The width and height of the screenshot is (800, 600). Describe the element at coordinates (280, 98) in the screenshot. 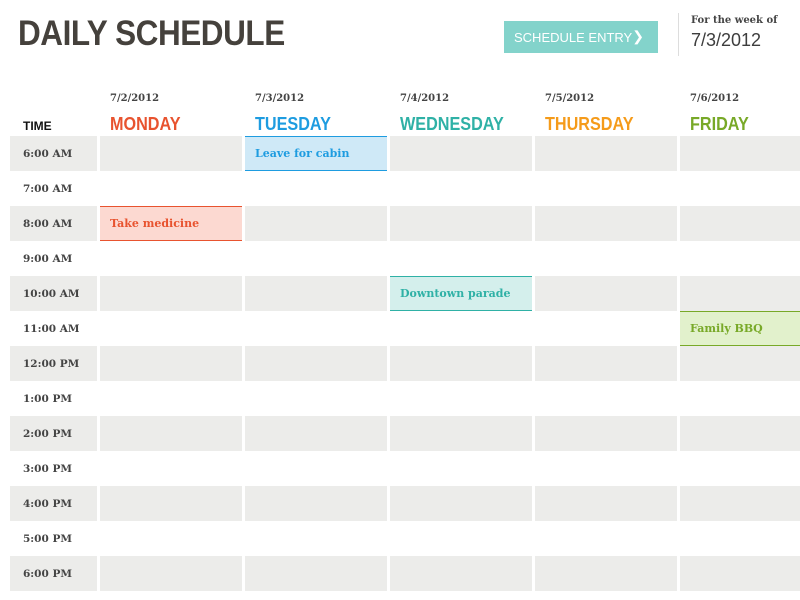

I see `day-date: 7/3/2012` at that location.